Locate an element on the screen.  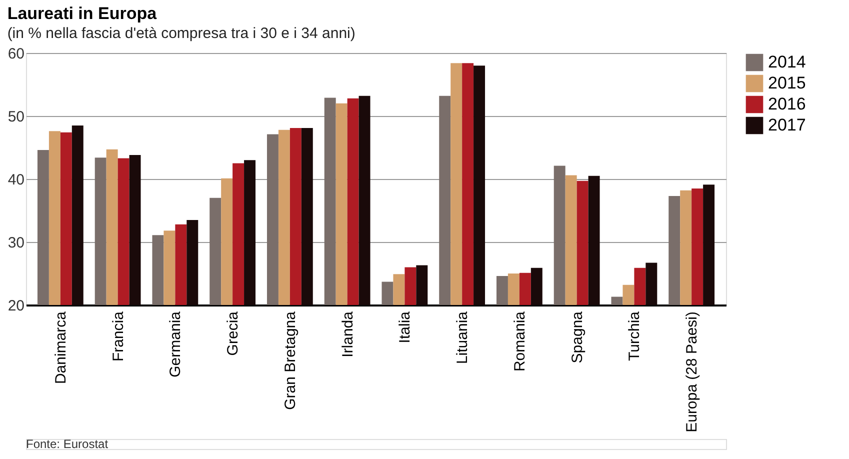
x-tick-label: Romania is located at coordinates (519, 341).